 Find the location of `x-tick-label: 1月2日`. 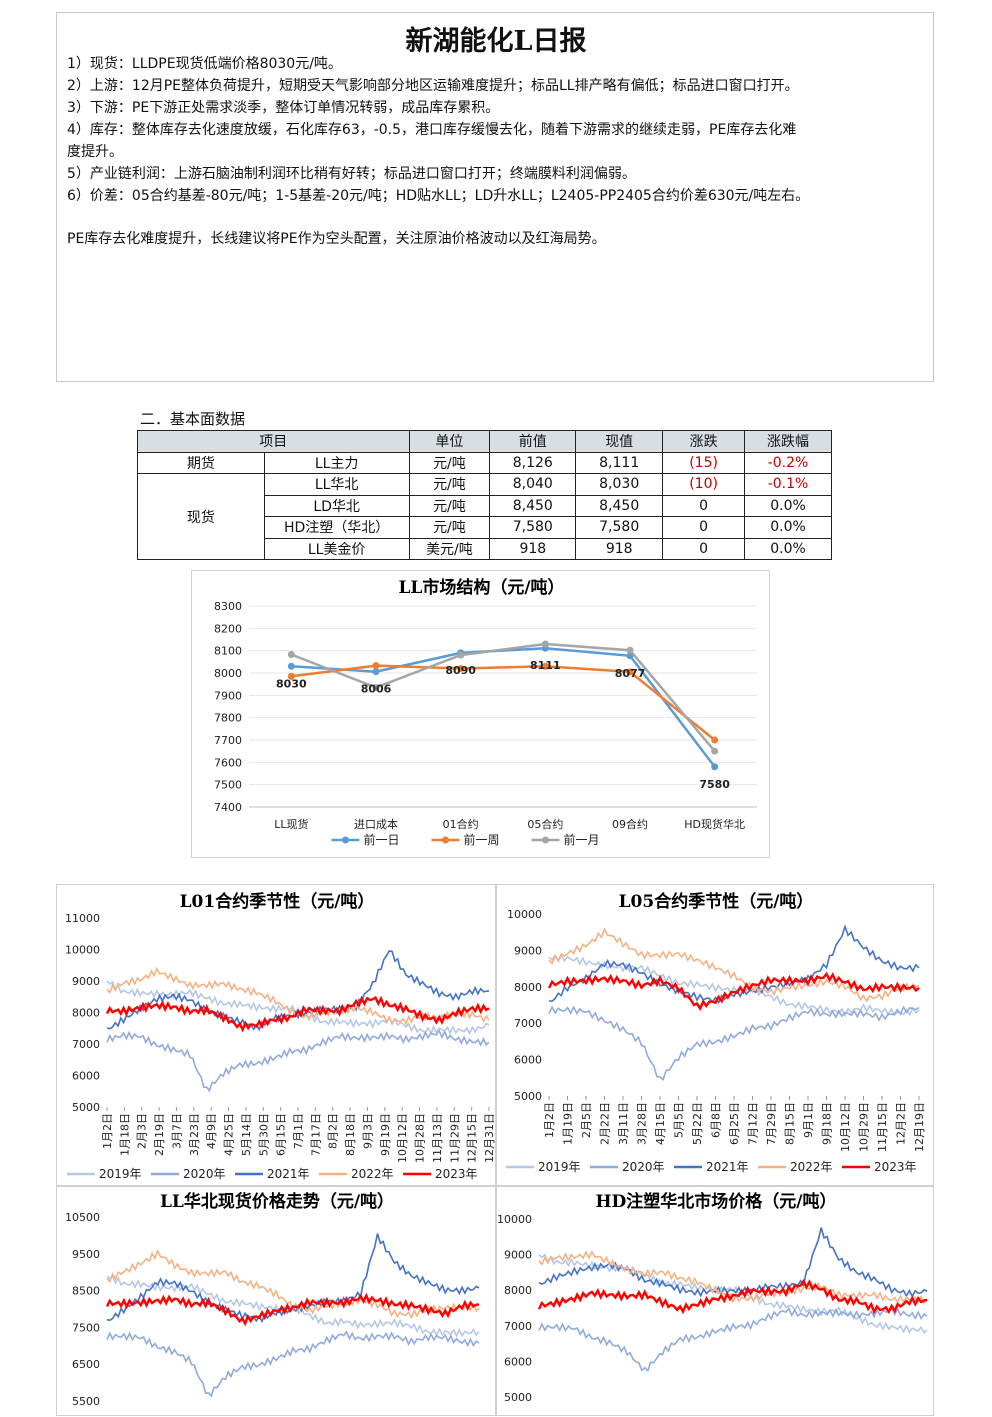

x-tick-label: 1月2日 is located at coordinates (549, 1120).